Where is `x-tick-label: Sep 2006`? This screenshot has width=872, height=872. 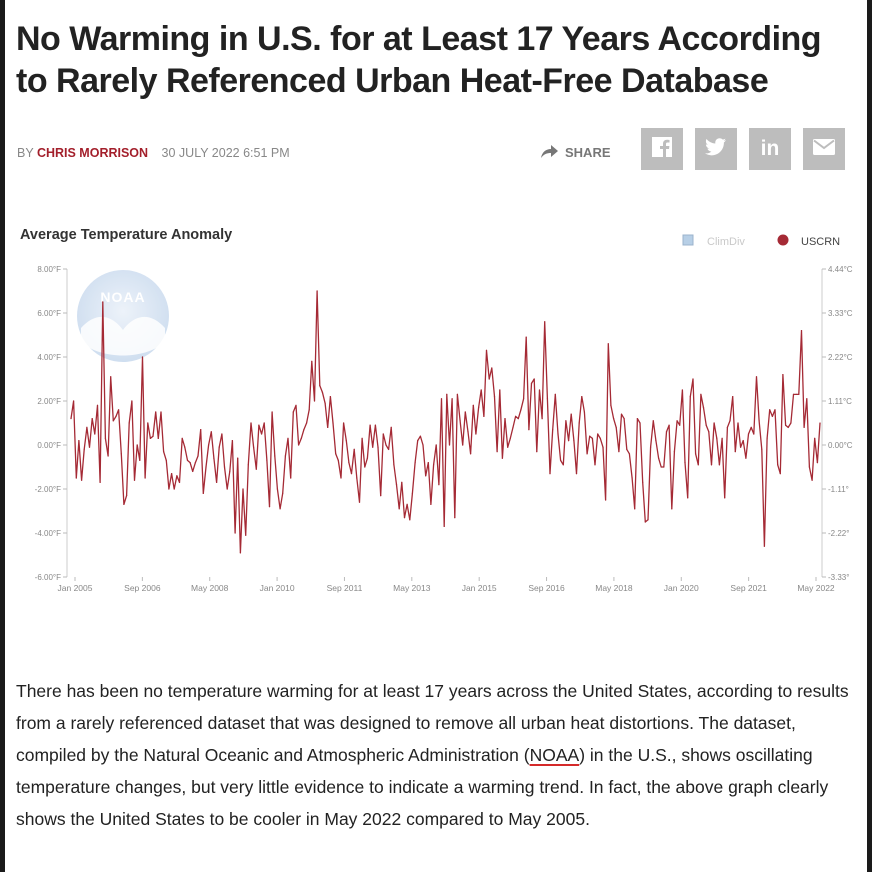
x-tick-label: Sep 2006 is located at coordinates (142, 588).